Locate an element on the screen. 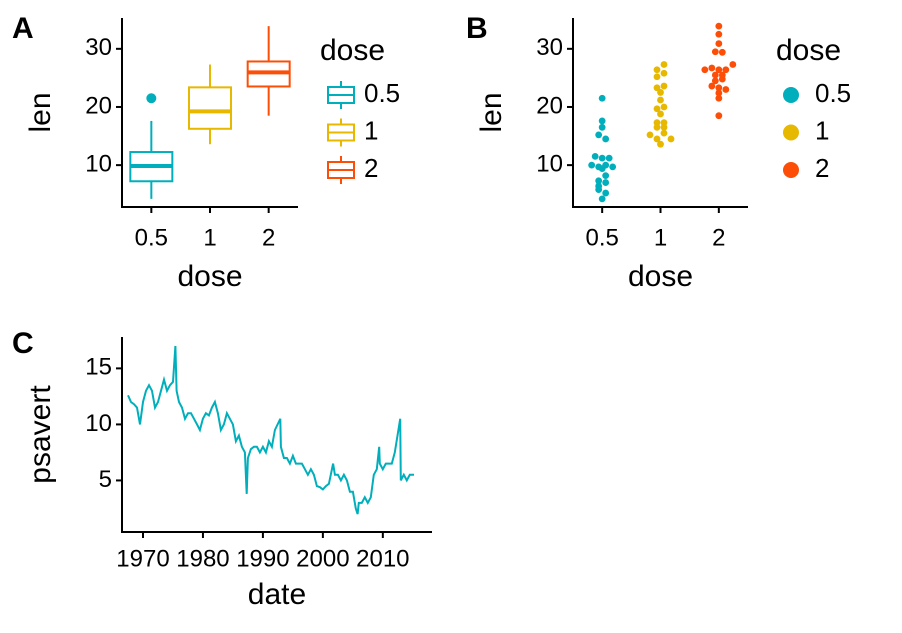  line is located at coordinates (270, 430).